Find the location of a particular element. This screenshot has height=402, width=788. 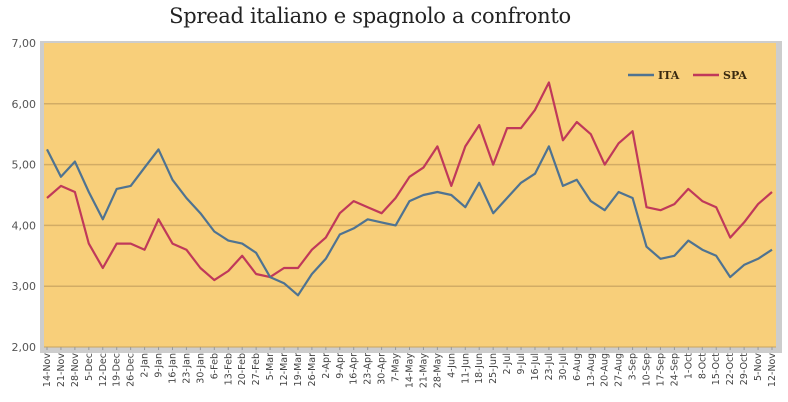

x-tick-label: 12-Nov is located at coordinates (772, 370).